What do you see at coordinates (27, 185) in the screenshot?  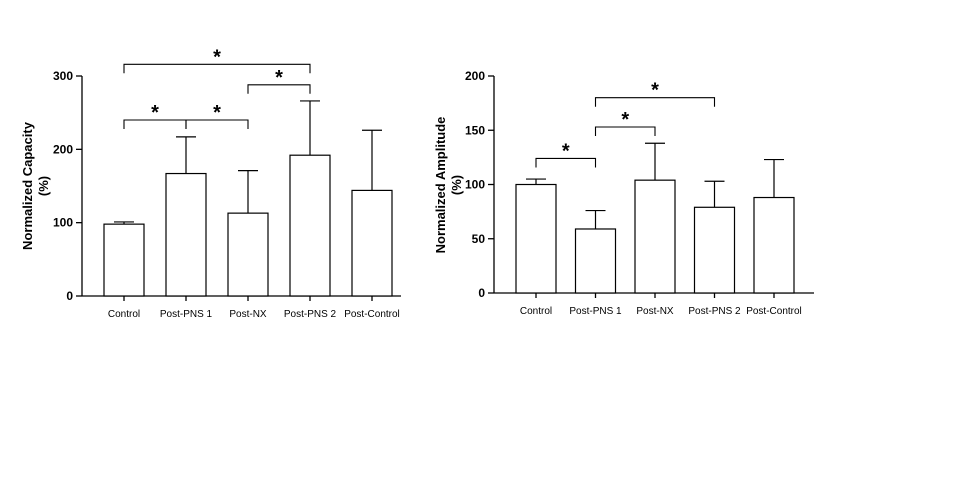 I see `y-axis-label-line: Normalized Capacity` at bounding box center [27, 185].